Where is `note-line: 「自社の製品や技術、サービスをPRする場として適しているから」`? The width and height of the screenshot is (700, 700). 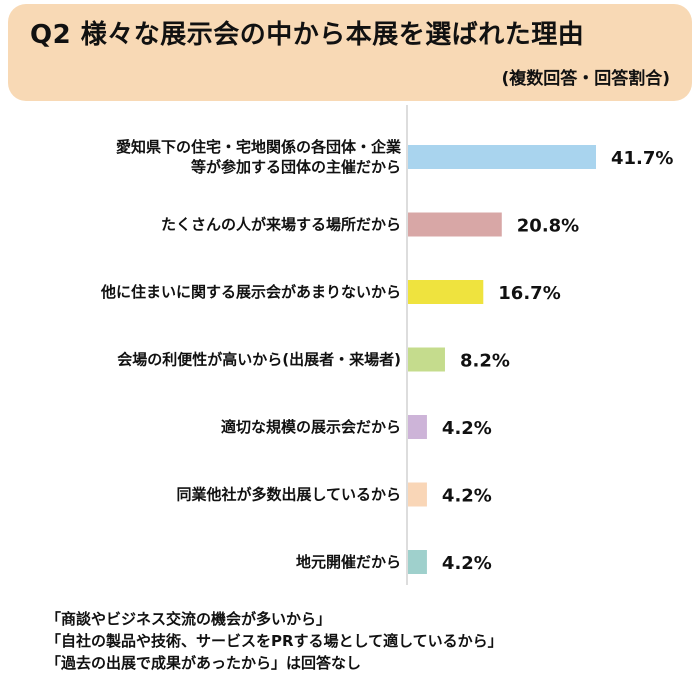 note-line: 「自社の製品や技術、サービスをPRする場として適しているから」 is located at coordinates (274, 641).